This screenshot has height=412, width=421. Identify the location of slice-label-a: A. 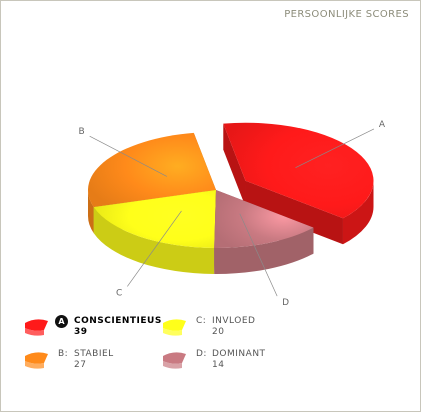
(382, 125).